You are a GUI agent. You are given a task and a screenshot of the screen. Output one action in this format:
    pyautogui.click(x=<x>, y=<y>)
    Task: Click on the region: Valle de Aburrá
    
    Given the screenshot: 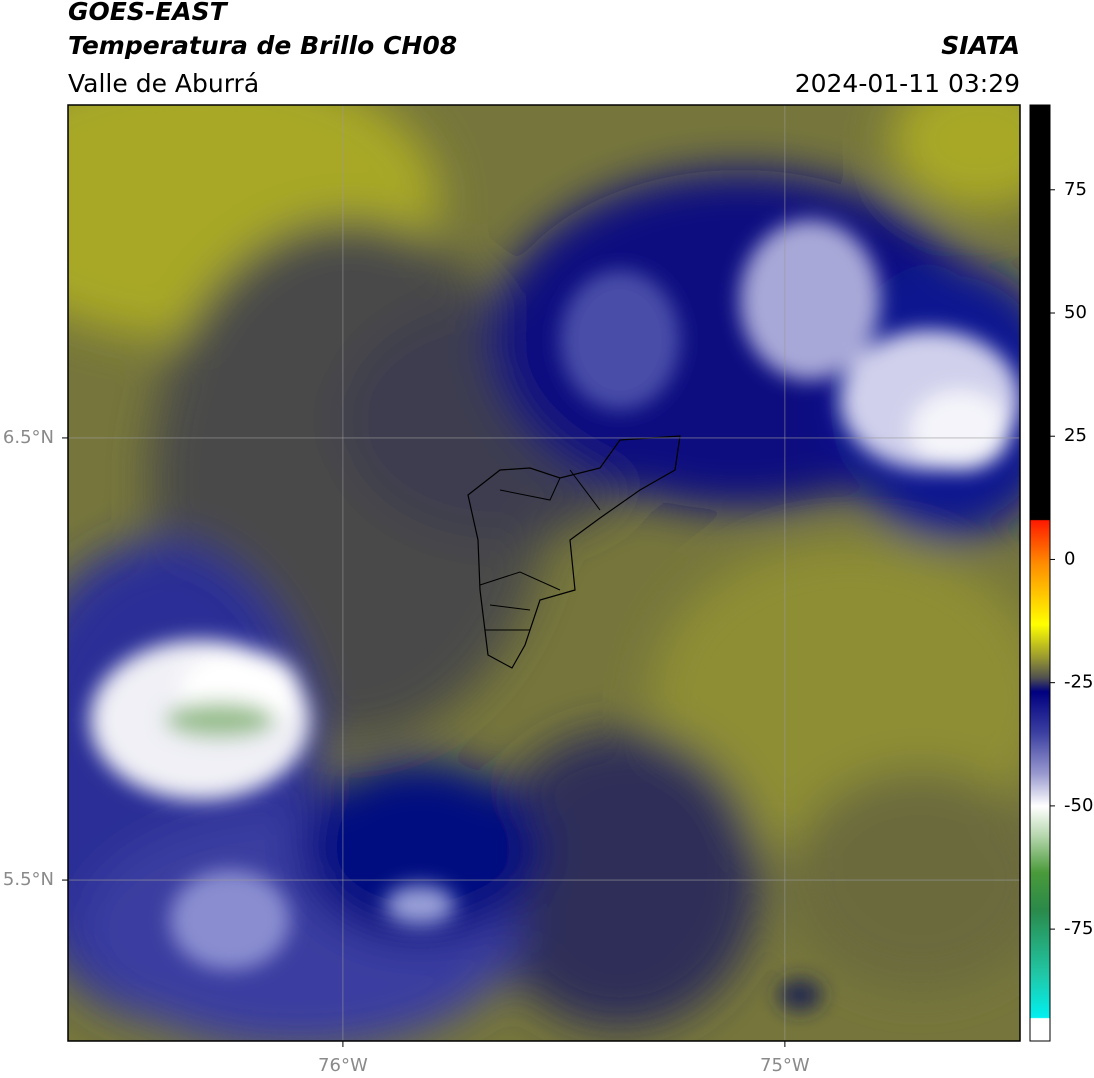 What is the action you would take?
    pyautogui.click(x=163, y=83)
    